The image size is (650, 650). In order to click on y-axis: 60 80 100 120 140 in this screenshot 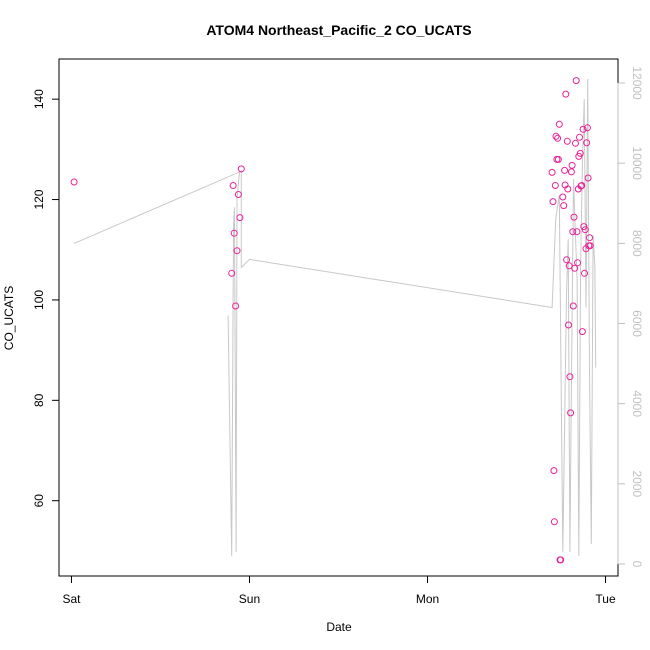, I will do `click(46, 298)`.